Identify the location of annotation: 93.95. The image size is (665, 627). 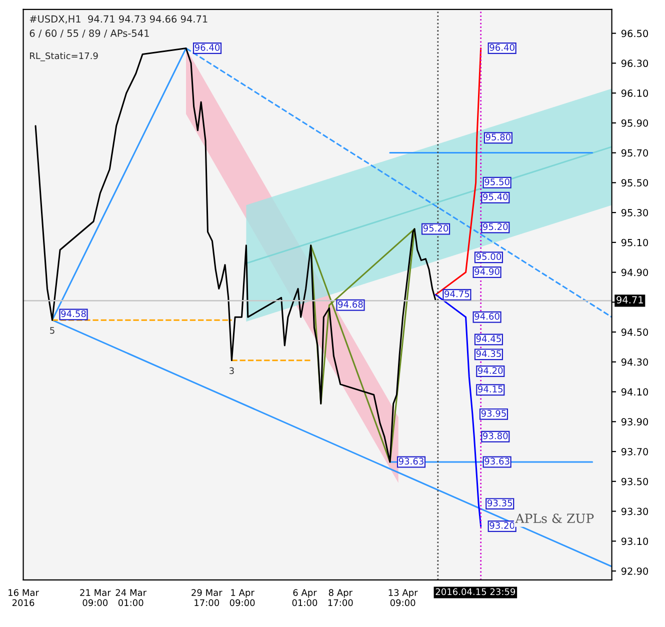
(493, 413).